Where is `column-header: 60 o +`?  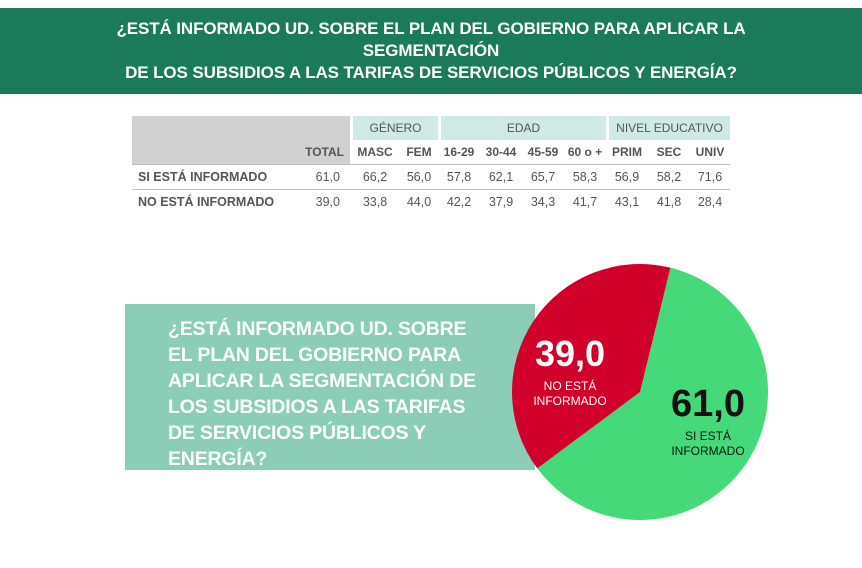
column-header: 60 o + is located at coordinates (585, 152).